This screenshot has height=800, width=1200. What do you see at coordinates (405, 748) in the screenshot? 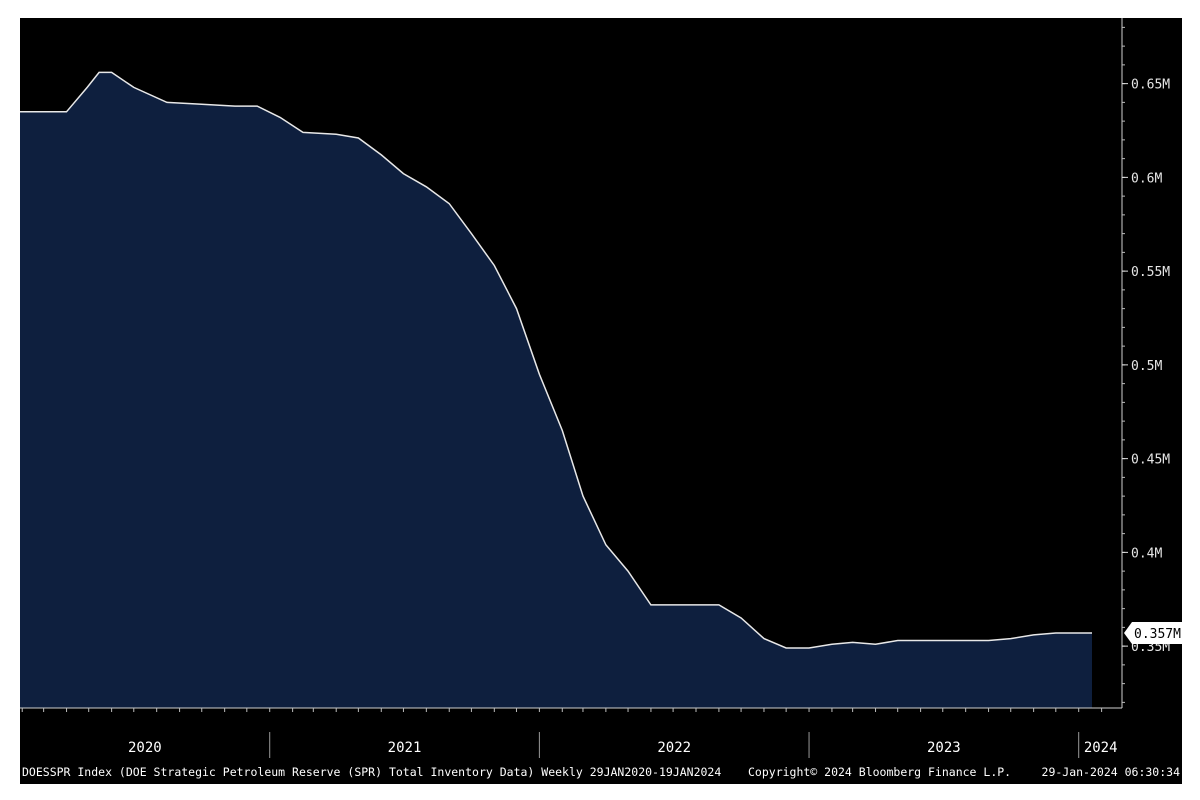
I see `x-tick-label: 2021` at bounding box center [405, 748].